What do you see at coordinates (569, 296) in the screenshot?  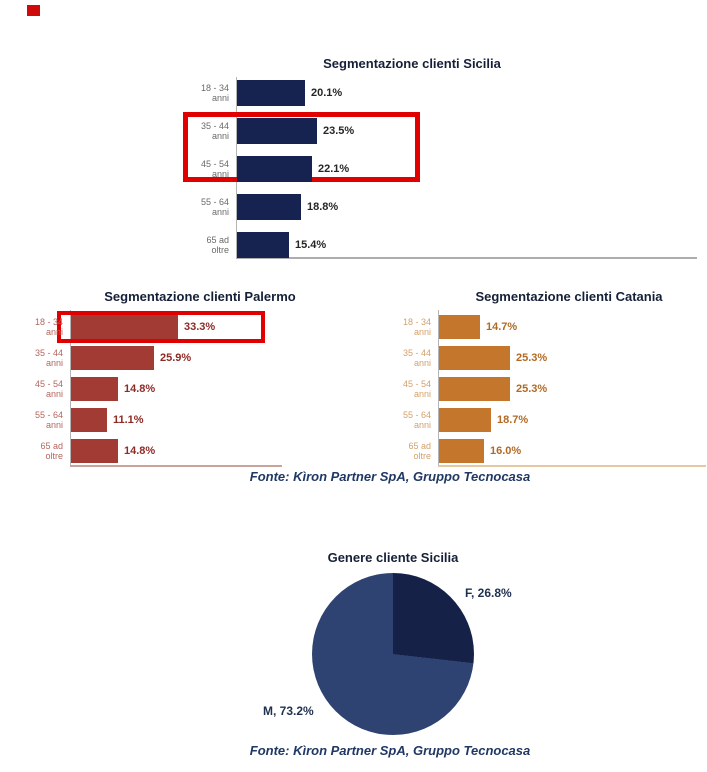 I see `catania-chart-title: Segmentazione clienti Catania` at bounding box center [569, 296].